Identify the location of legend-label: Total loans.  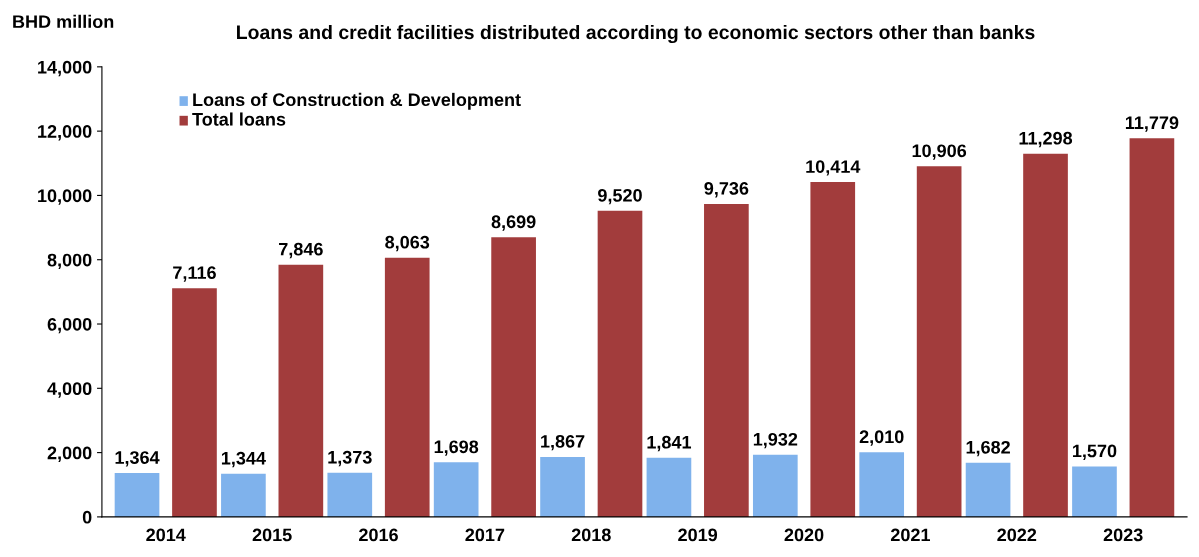
(239, 119).